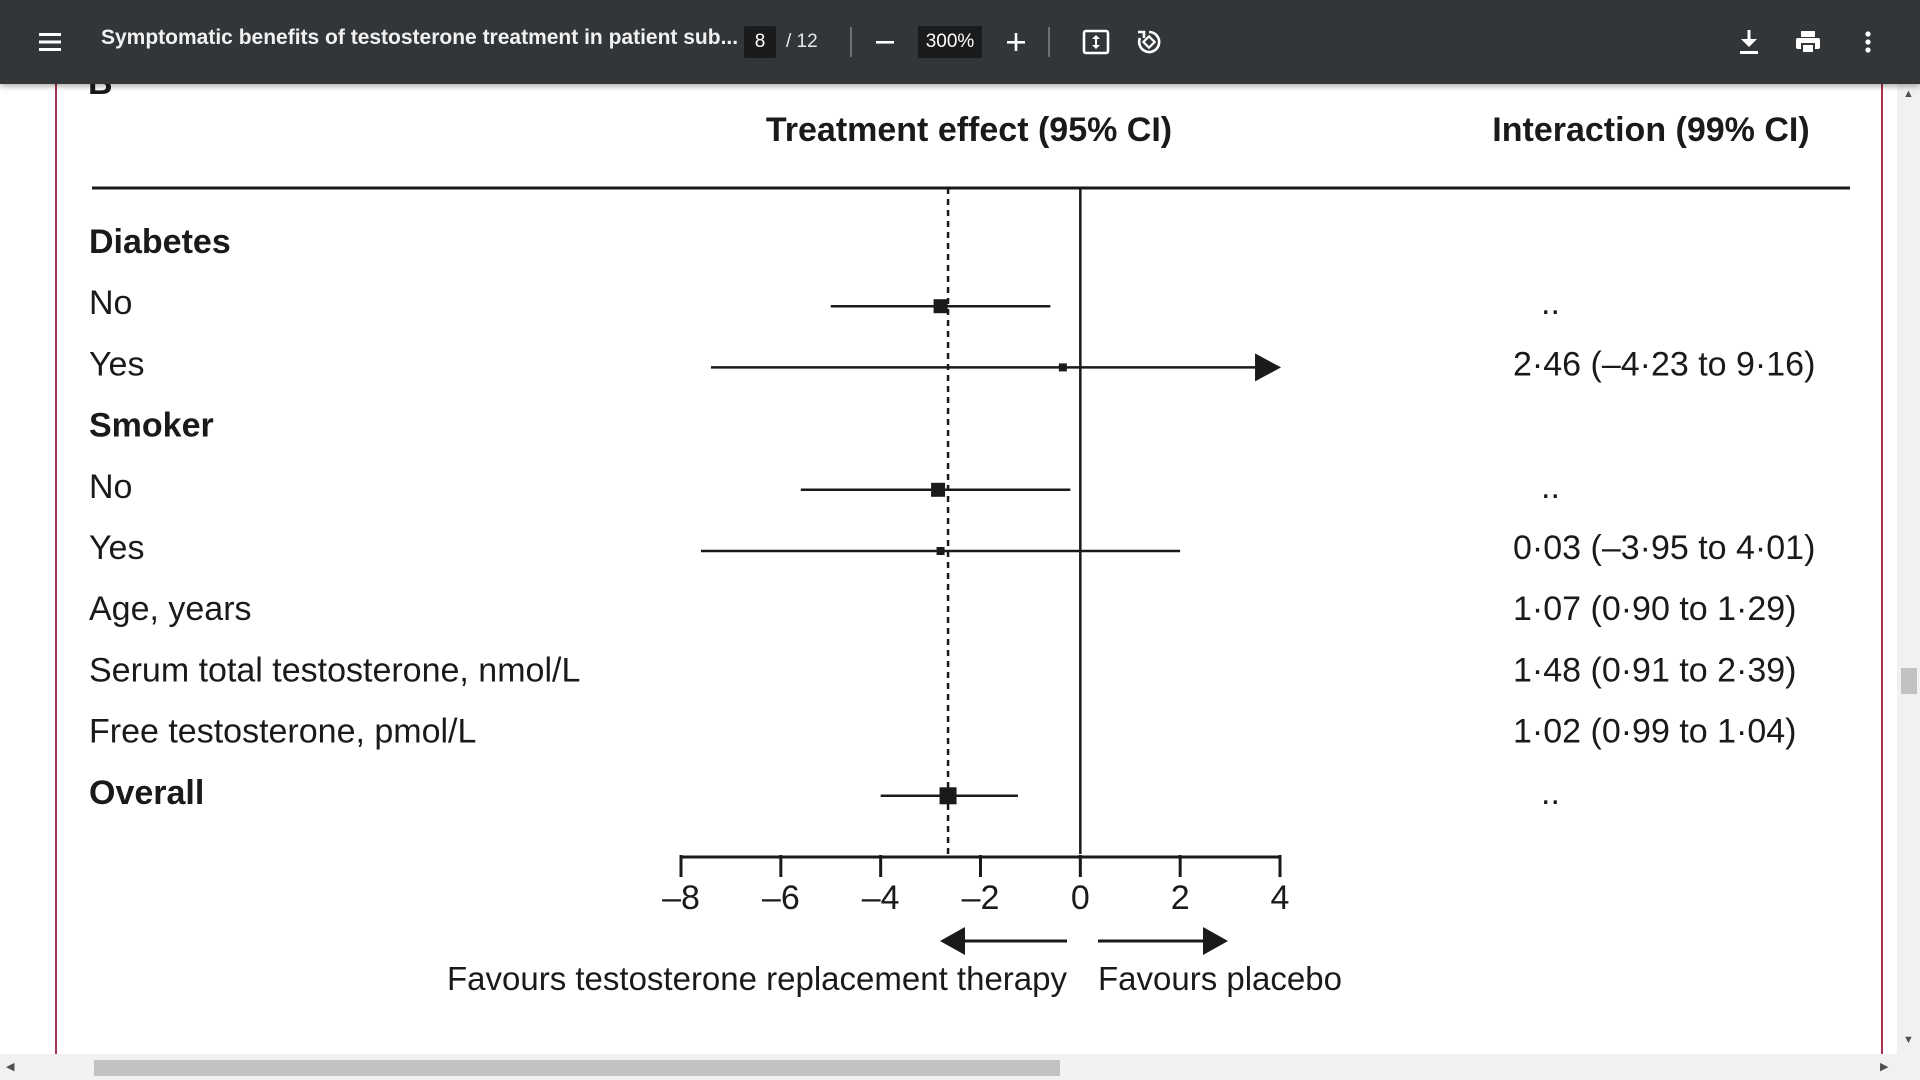 Image resolution: width=1920 pixels, height=1080 pixels. What do you see at coordinates (1868, 42) in the screenshot?
I see `more-icon` at bounding box center [1868, 42].